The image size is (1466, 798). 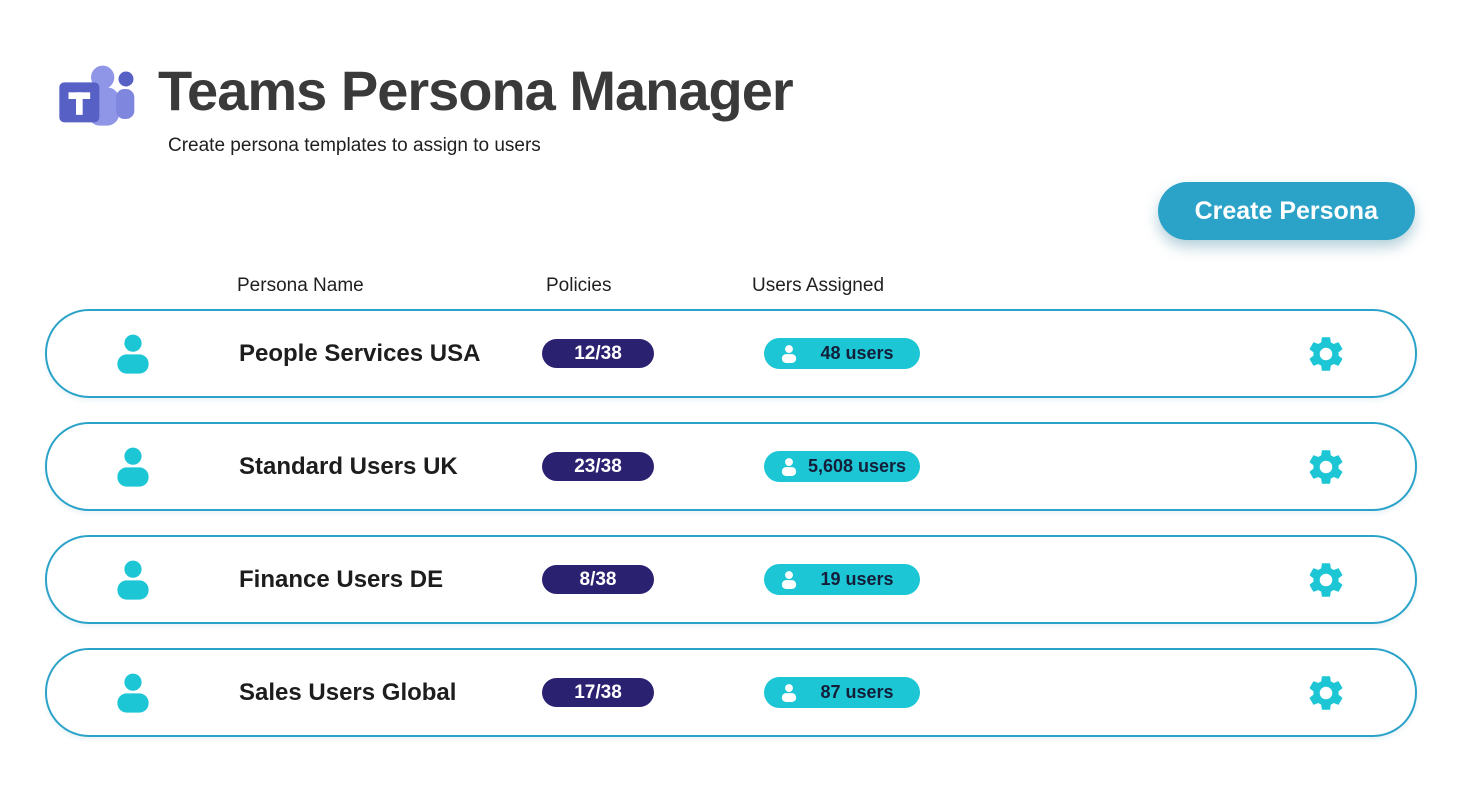 I want to click on users-assigned-badge: 19 users, so click(x=842, y=579).